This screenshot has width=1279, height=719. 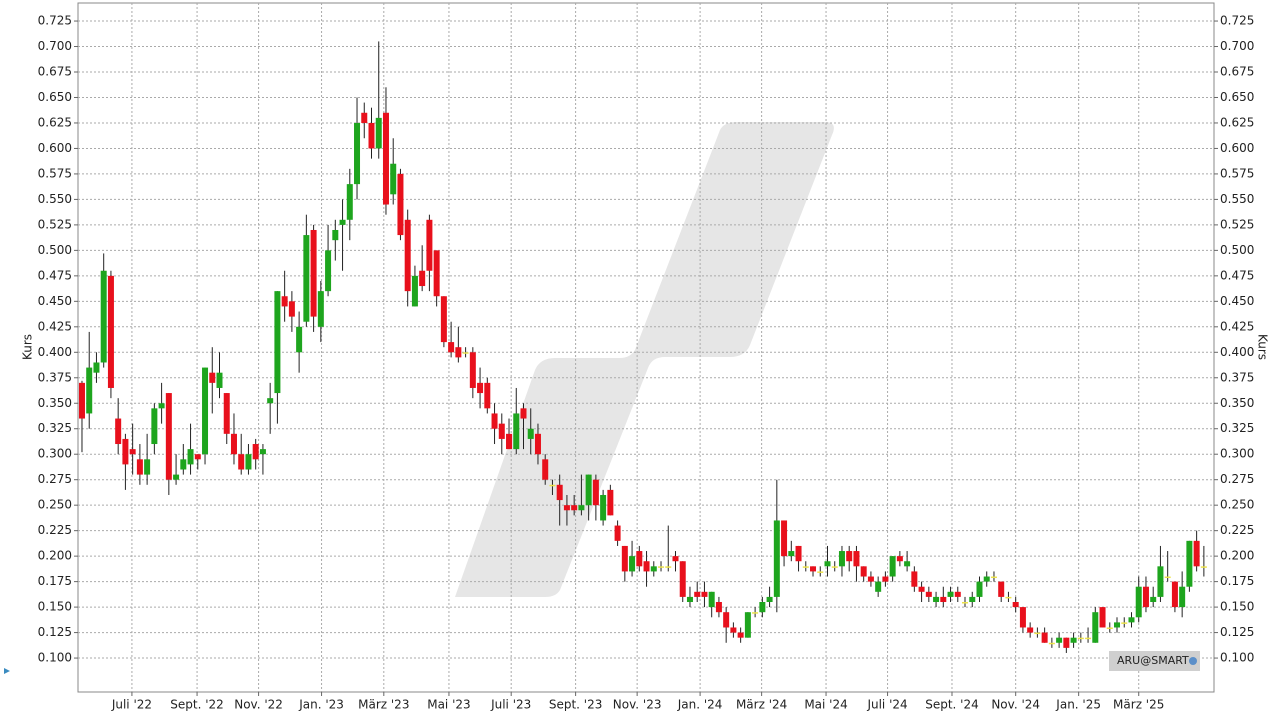 What do you see at coordinates (1237, 632) in the screenshot?
I see `y2-tick-label: 0.125` at bounding box center [1237, 632].